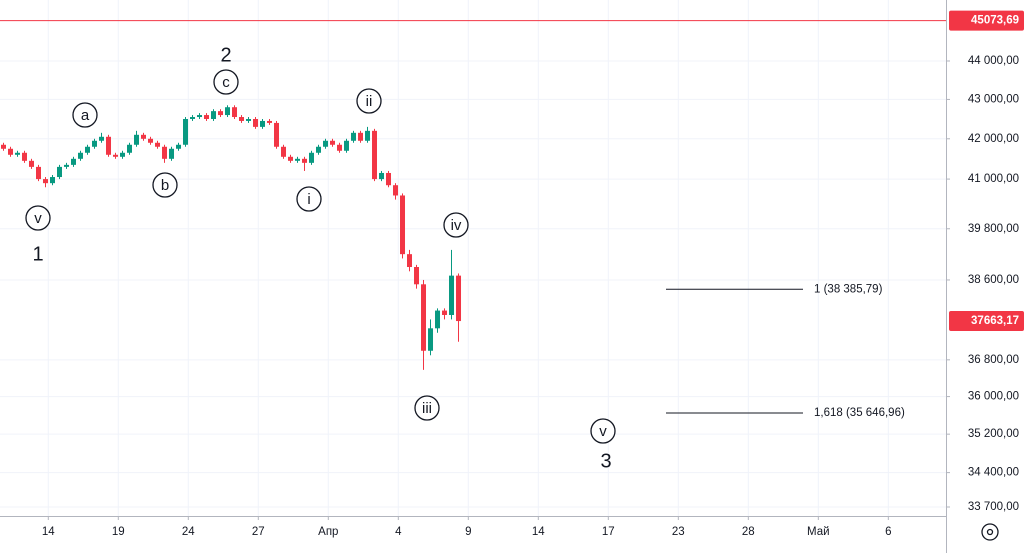 This screenshot has height=553, width=1024. I want to click on y-tick-label: 42 000,00, so click(993, 139).